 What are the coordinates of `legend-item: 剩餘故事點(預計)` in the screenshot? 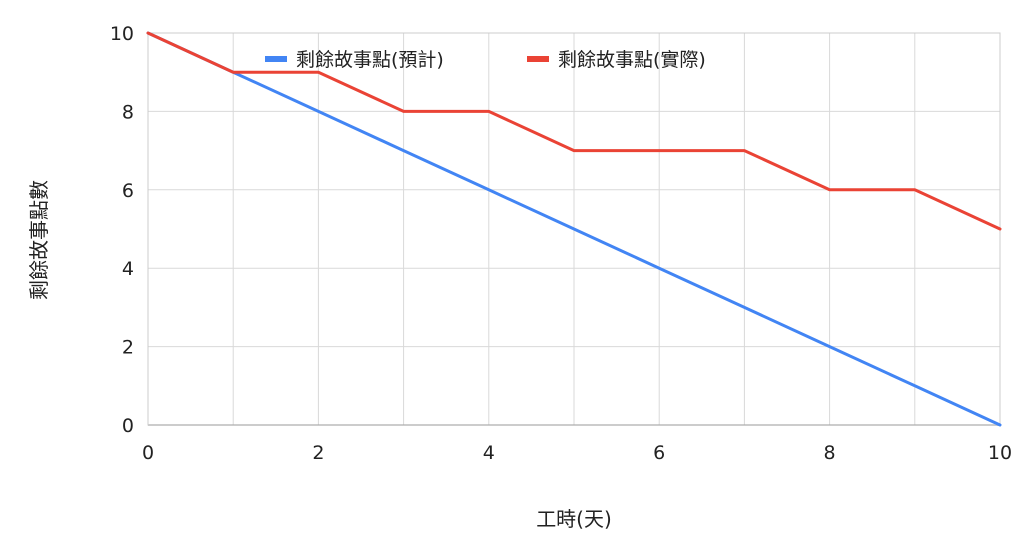 It's located at (354, 60).